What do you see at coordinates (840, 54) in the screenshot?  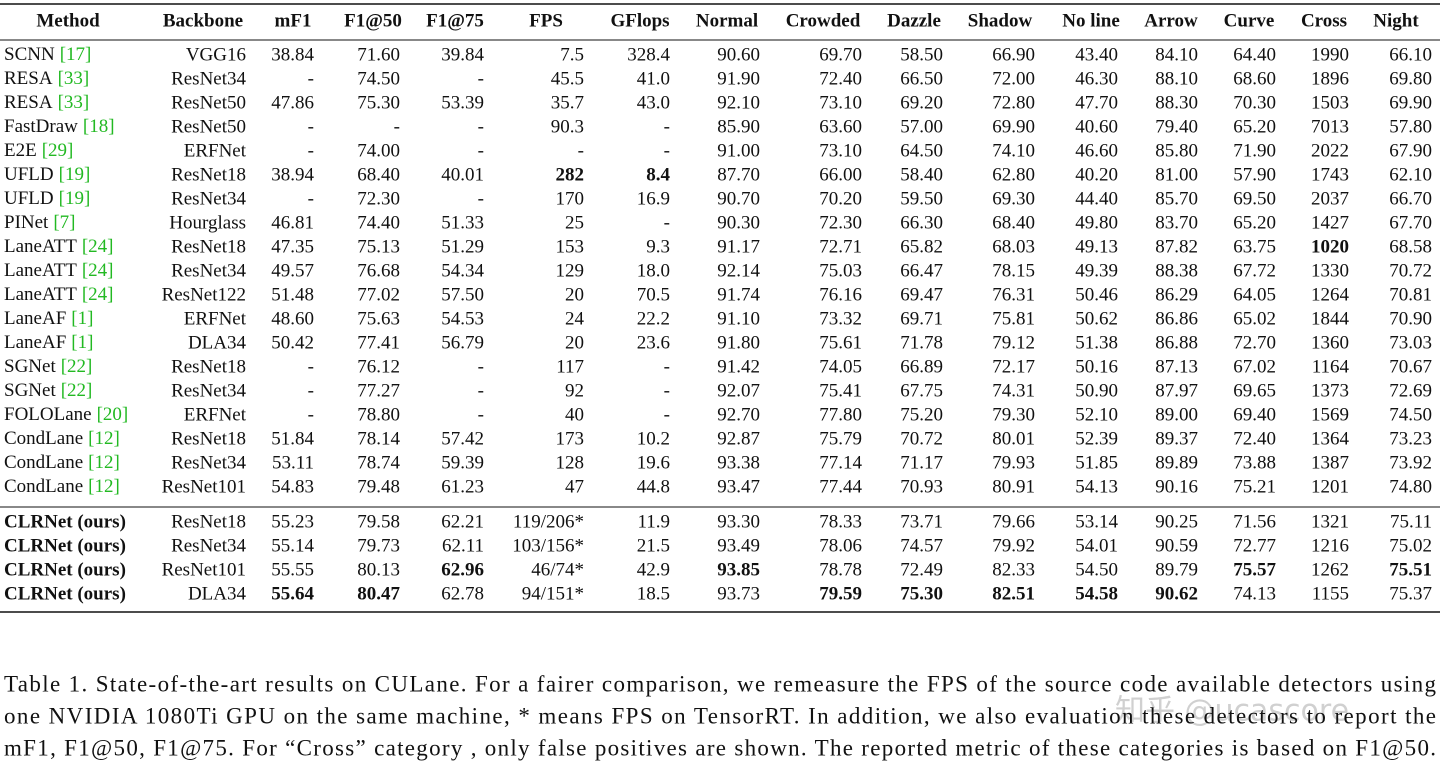 I see `table-cell: 69.70` at bounding box center [840, 54].